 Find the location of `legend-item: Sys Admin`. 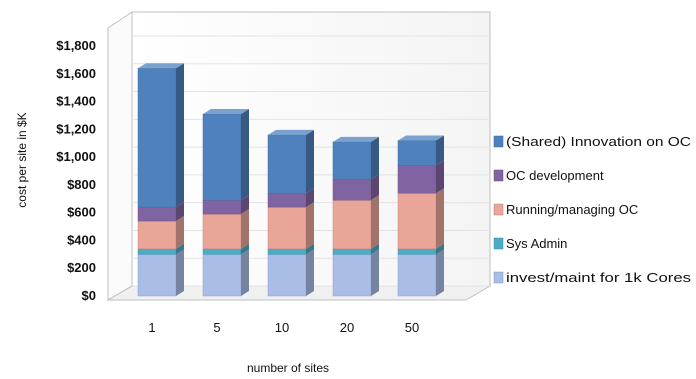

legend-item: Sys Admin is located at coordinates (530, 243).